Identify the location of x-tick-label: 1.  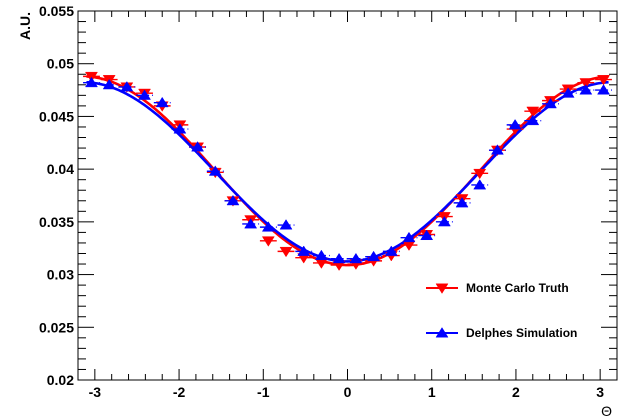
(432, 392).